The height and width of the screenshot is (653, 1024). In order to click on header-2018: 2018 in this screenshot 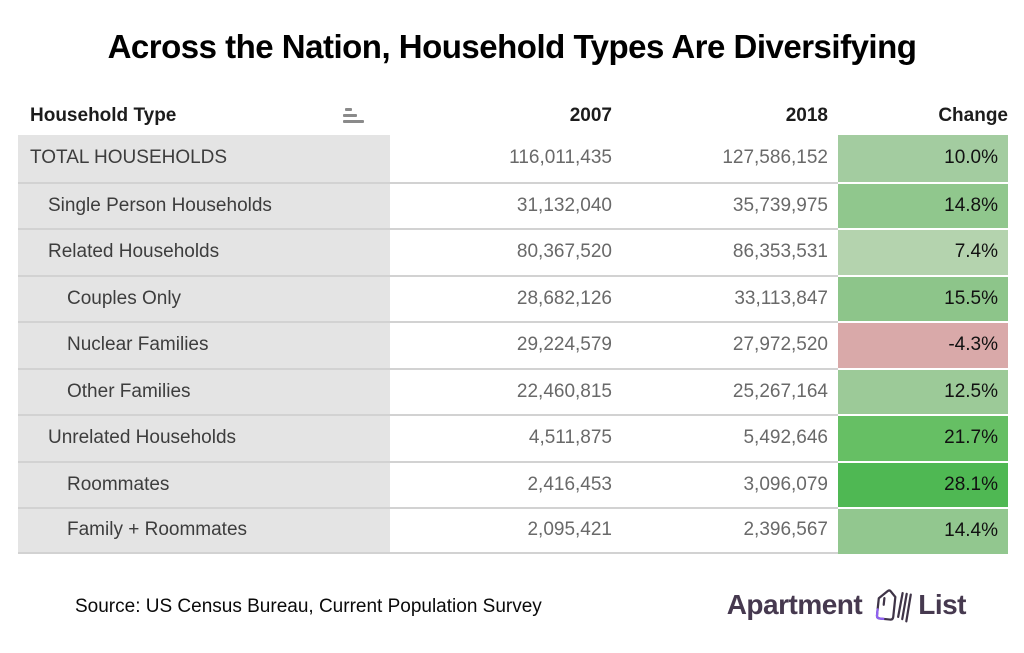, I will do `click(806, 115)`.